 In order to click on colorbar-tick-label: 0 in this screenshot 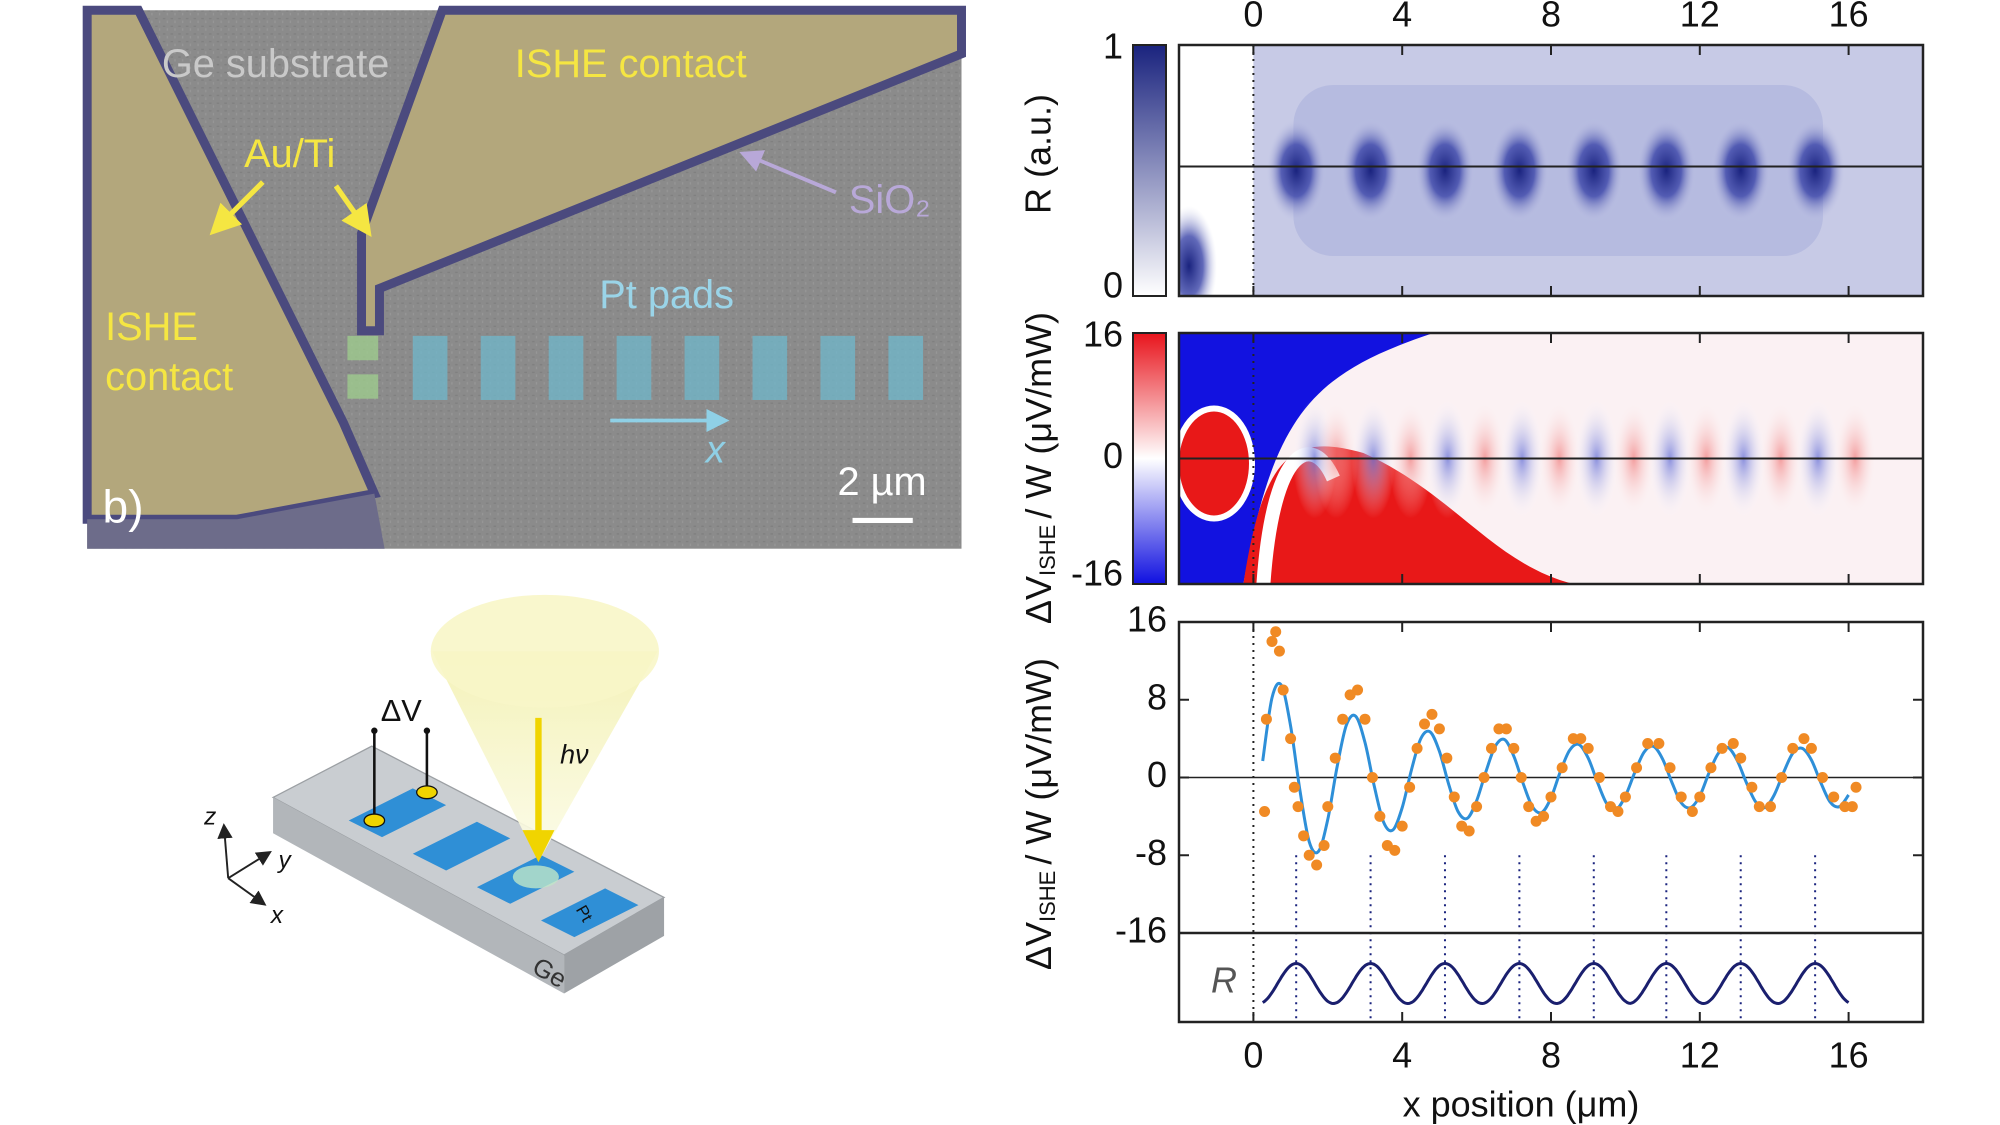, I will do `click(1113, 455)`.